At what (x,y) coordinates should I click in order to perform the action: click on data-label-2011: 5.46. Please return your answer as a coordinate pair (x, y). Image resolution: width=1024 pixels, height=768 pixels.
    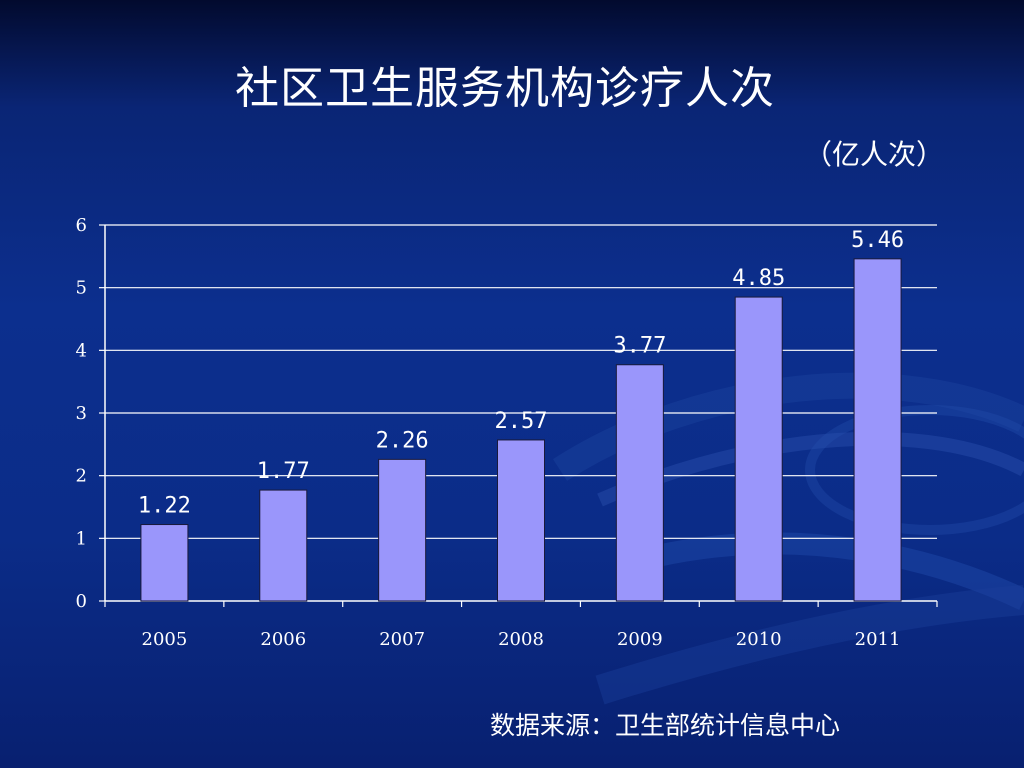
    Looking at the image, I should click on (877, 240).